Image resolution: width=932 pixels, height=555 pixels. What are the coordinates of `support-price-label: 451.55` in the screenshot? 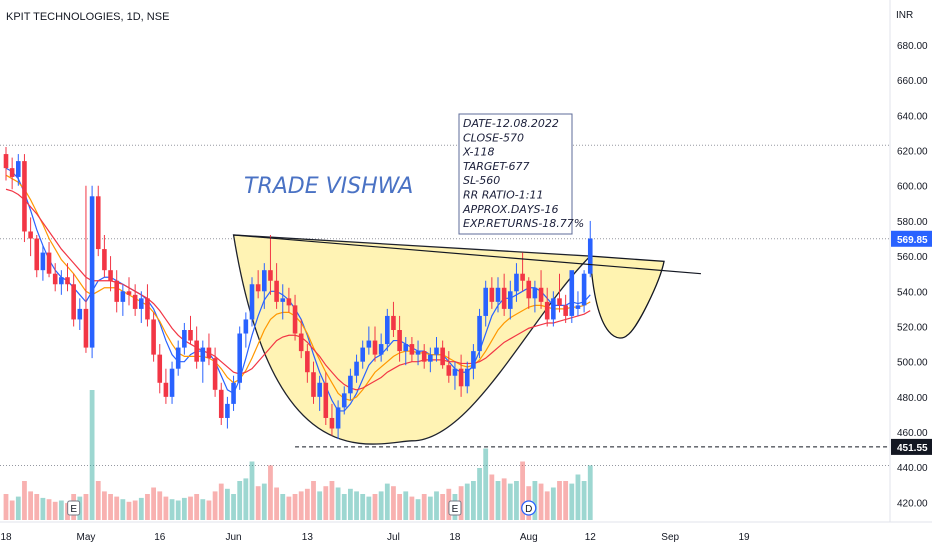 It's located at (912, 448).